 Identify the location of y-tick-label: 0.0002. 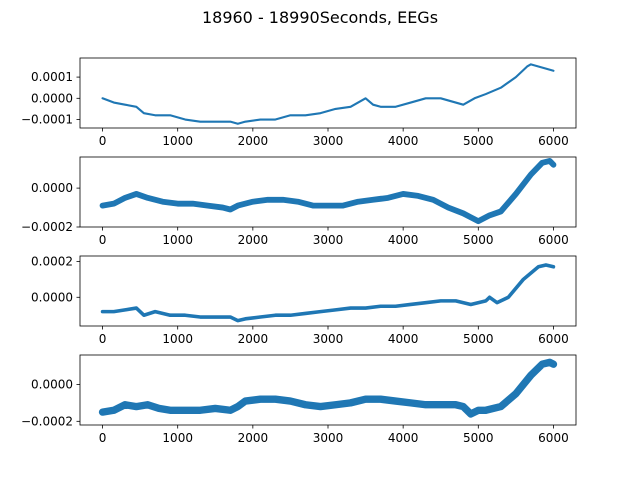
(52, 261).